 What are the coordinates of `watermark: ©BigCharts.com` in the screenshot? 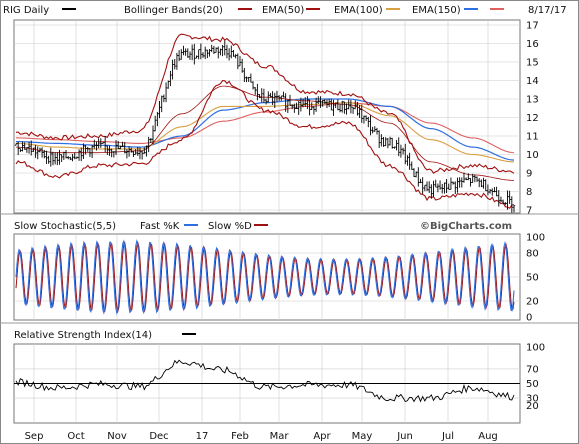 It's located at (466, 226).